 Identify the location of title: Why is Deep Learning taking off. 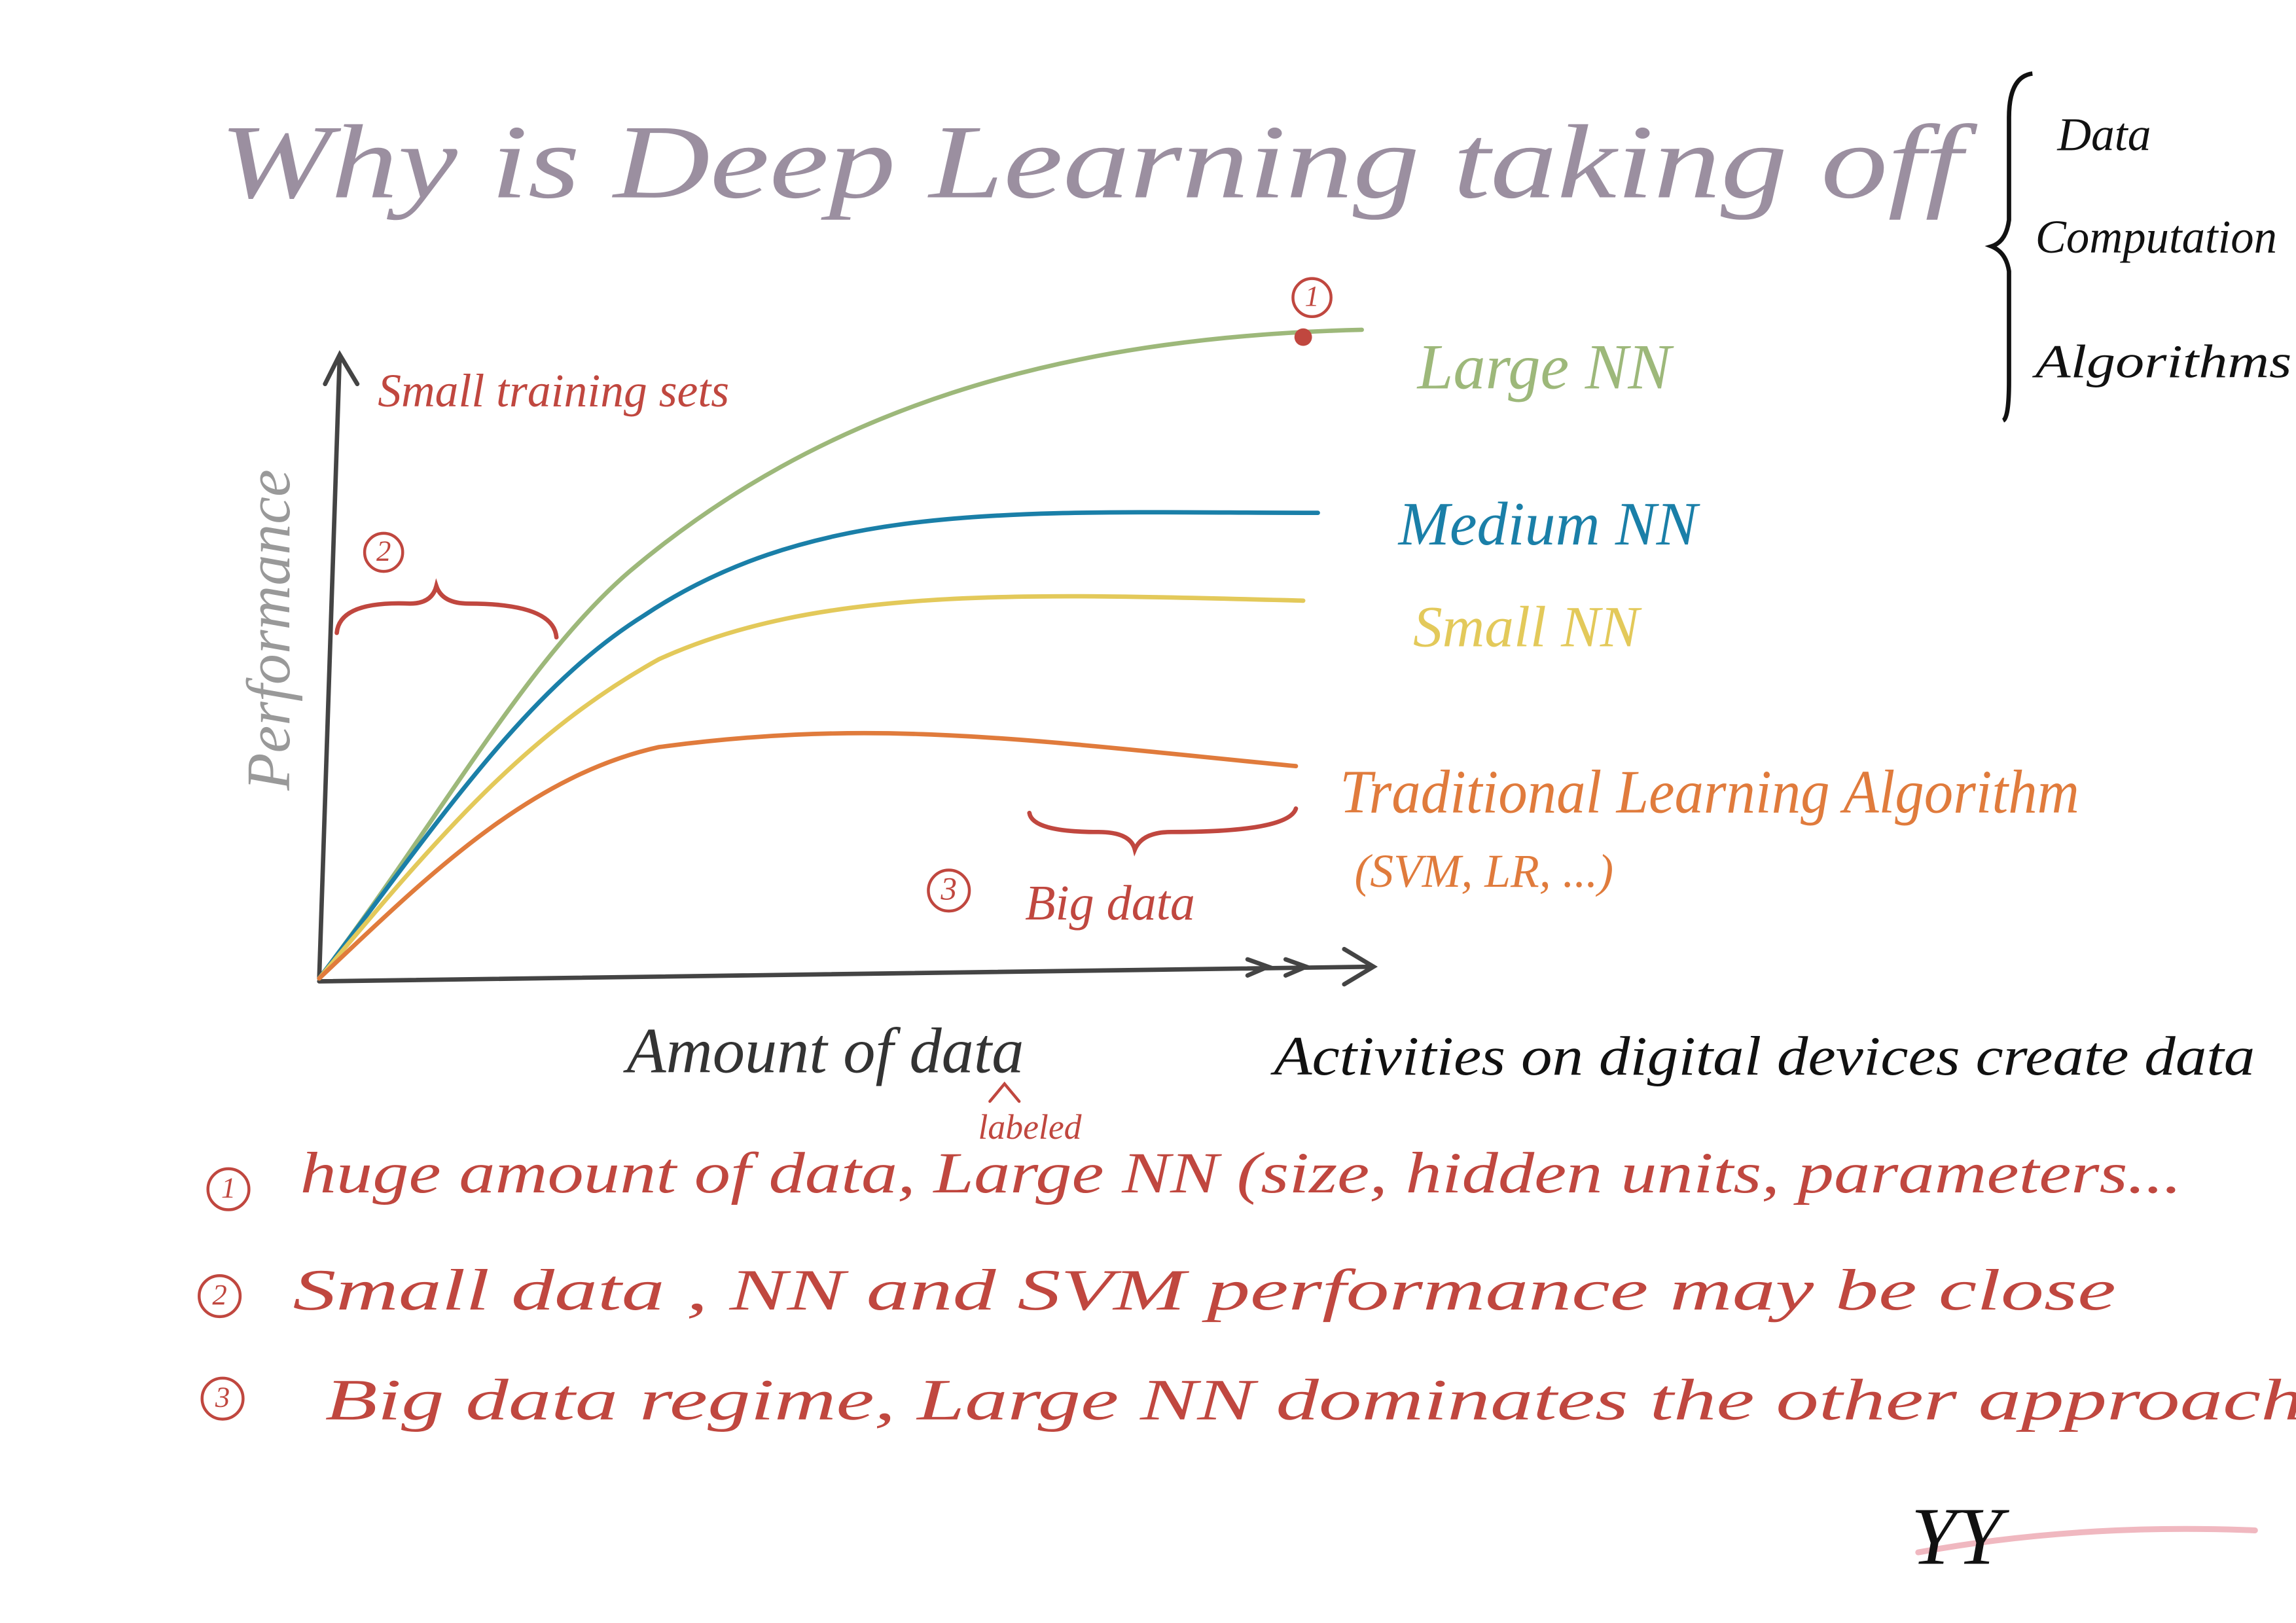
(1099, 162).